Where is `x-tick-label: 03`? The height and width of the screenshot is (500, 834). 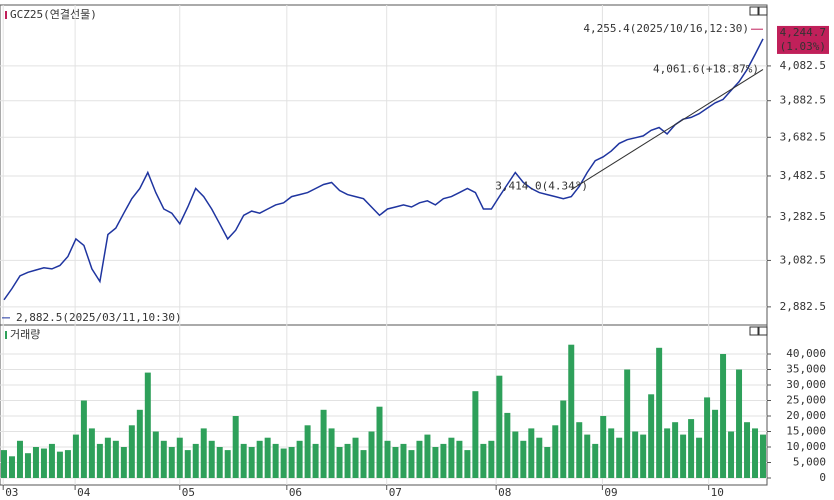
x-tick-label: 03 is located at coordinates (11, 492).